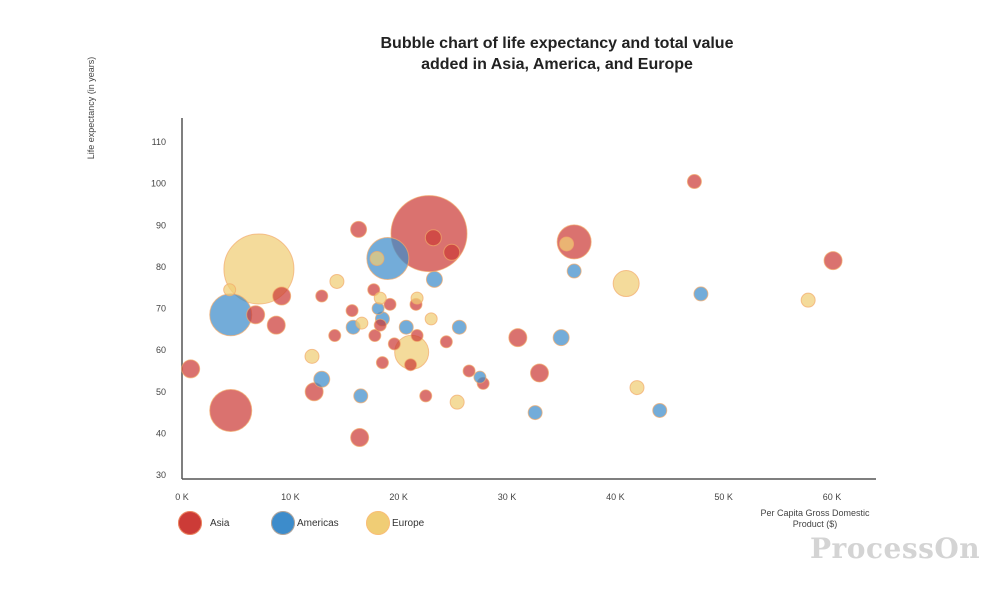 The image size is (1000, 611). Describe the element at coordinates (159, 142) in the screenshot. I see `y-tick-label: 110` at that location.